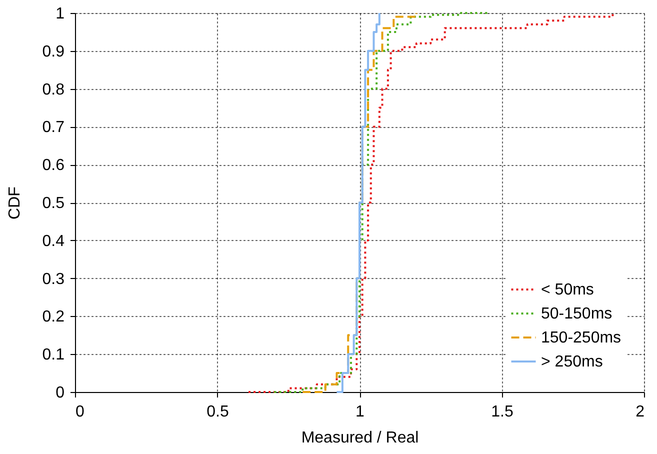 The height and width of the screenshot is (454, 657). What do you see at coordinates (567, 290) in the screenshot?
I see `legend-label: < 50ms` at bounding box center [567, 290].